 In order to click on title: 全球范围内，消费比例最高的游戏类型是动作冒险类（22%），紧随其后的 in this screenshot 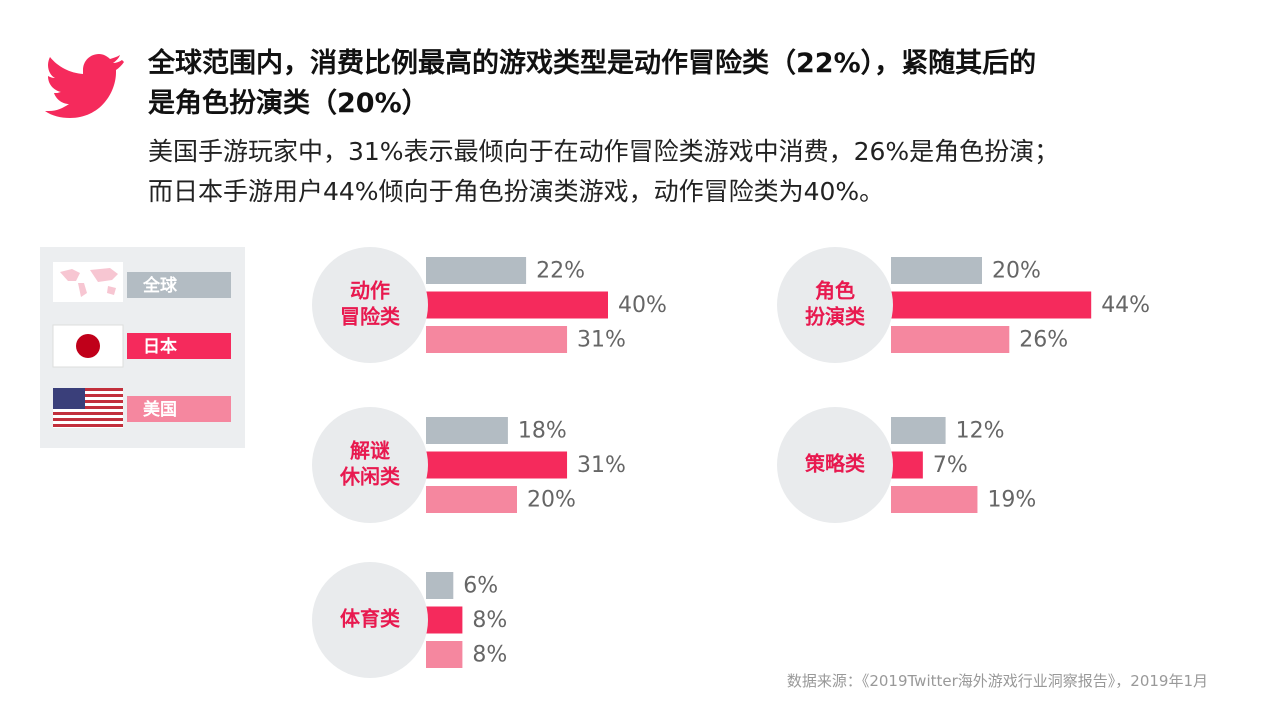, I will do `click(591, 63)`.